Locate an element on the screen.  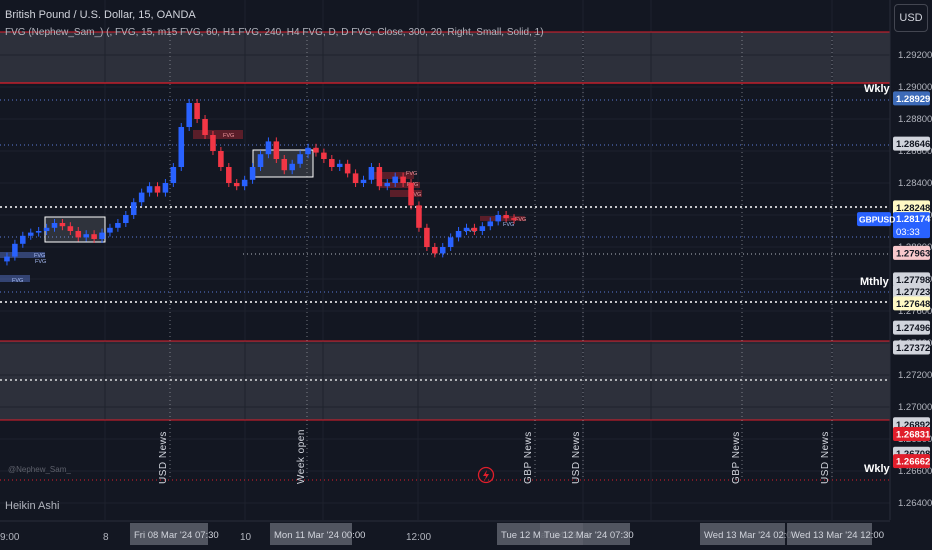
weekly-top-label: Wkly is located at coordinates (877, 89).